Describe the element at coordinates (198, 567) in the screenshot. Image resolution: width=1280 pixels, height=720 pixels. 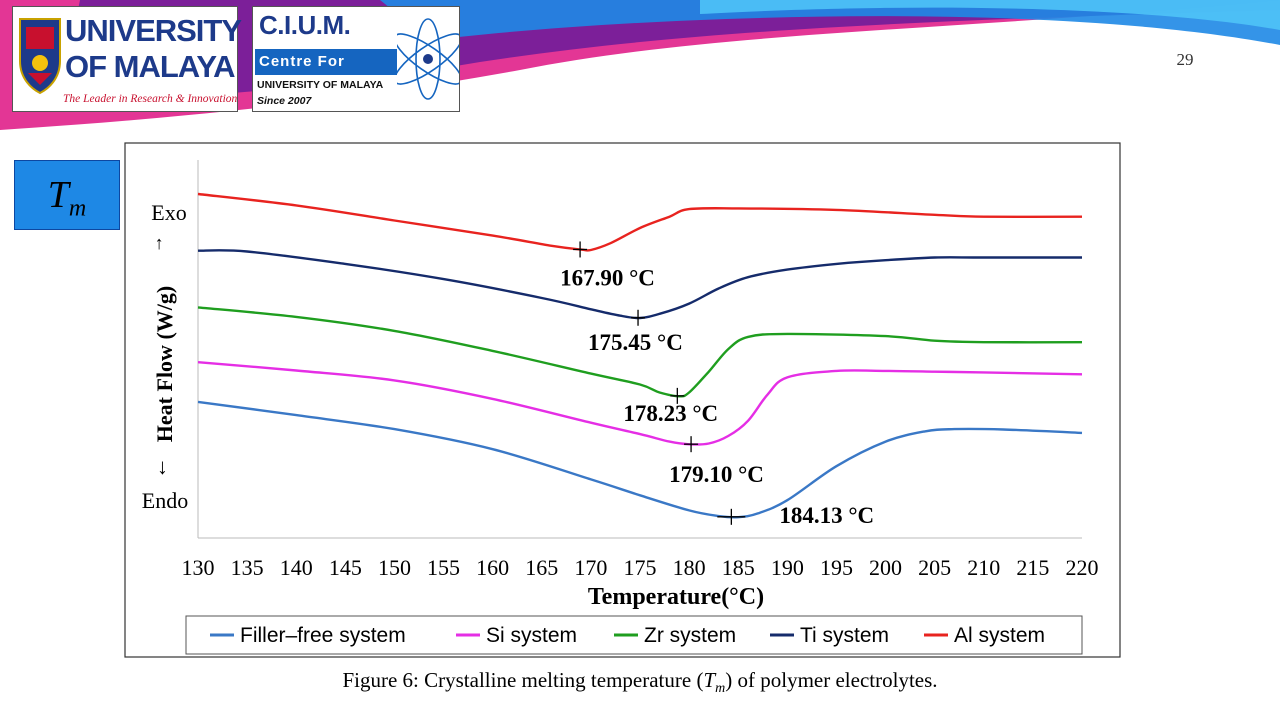
I see `x-tick-label: 130` at that location.